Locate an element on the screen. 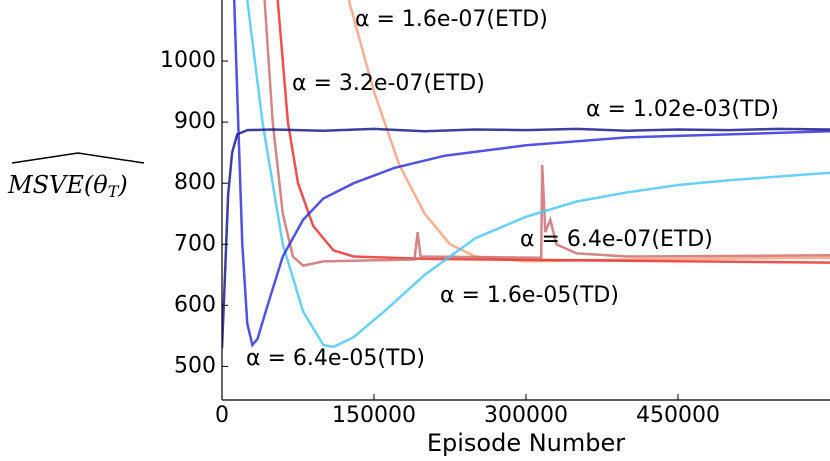 This screenshot has height=461, width=830. y-label-end: ) is located at coordinates (122, 185).